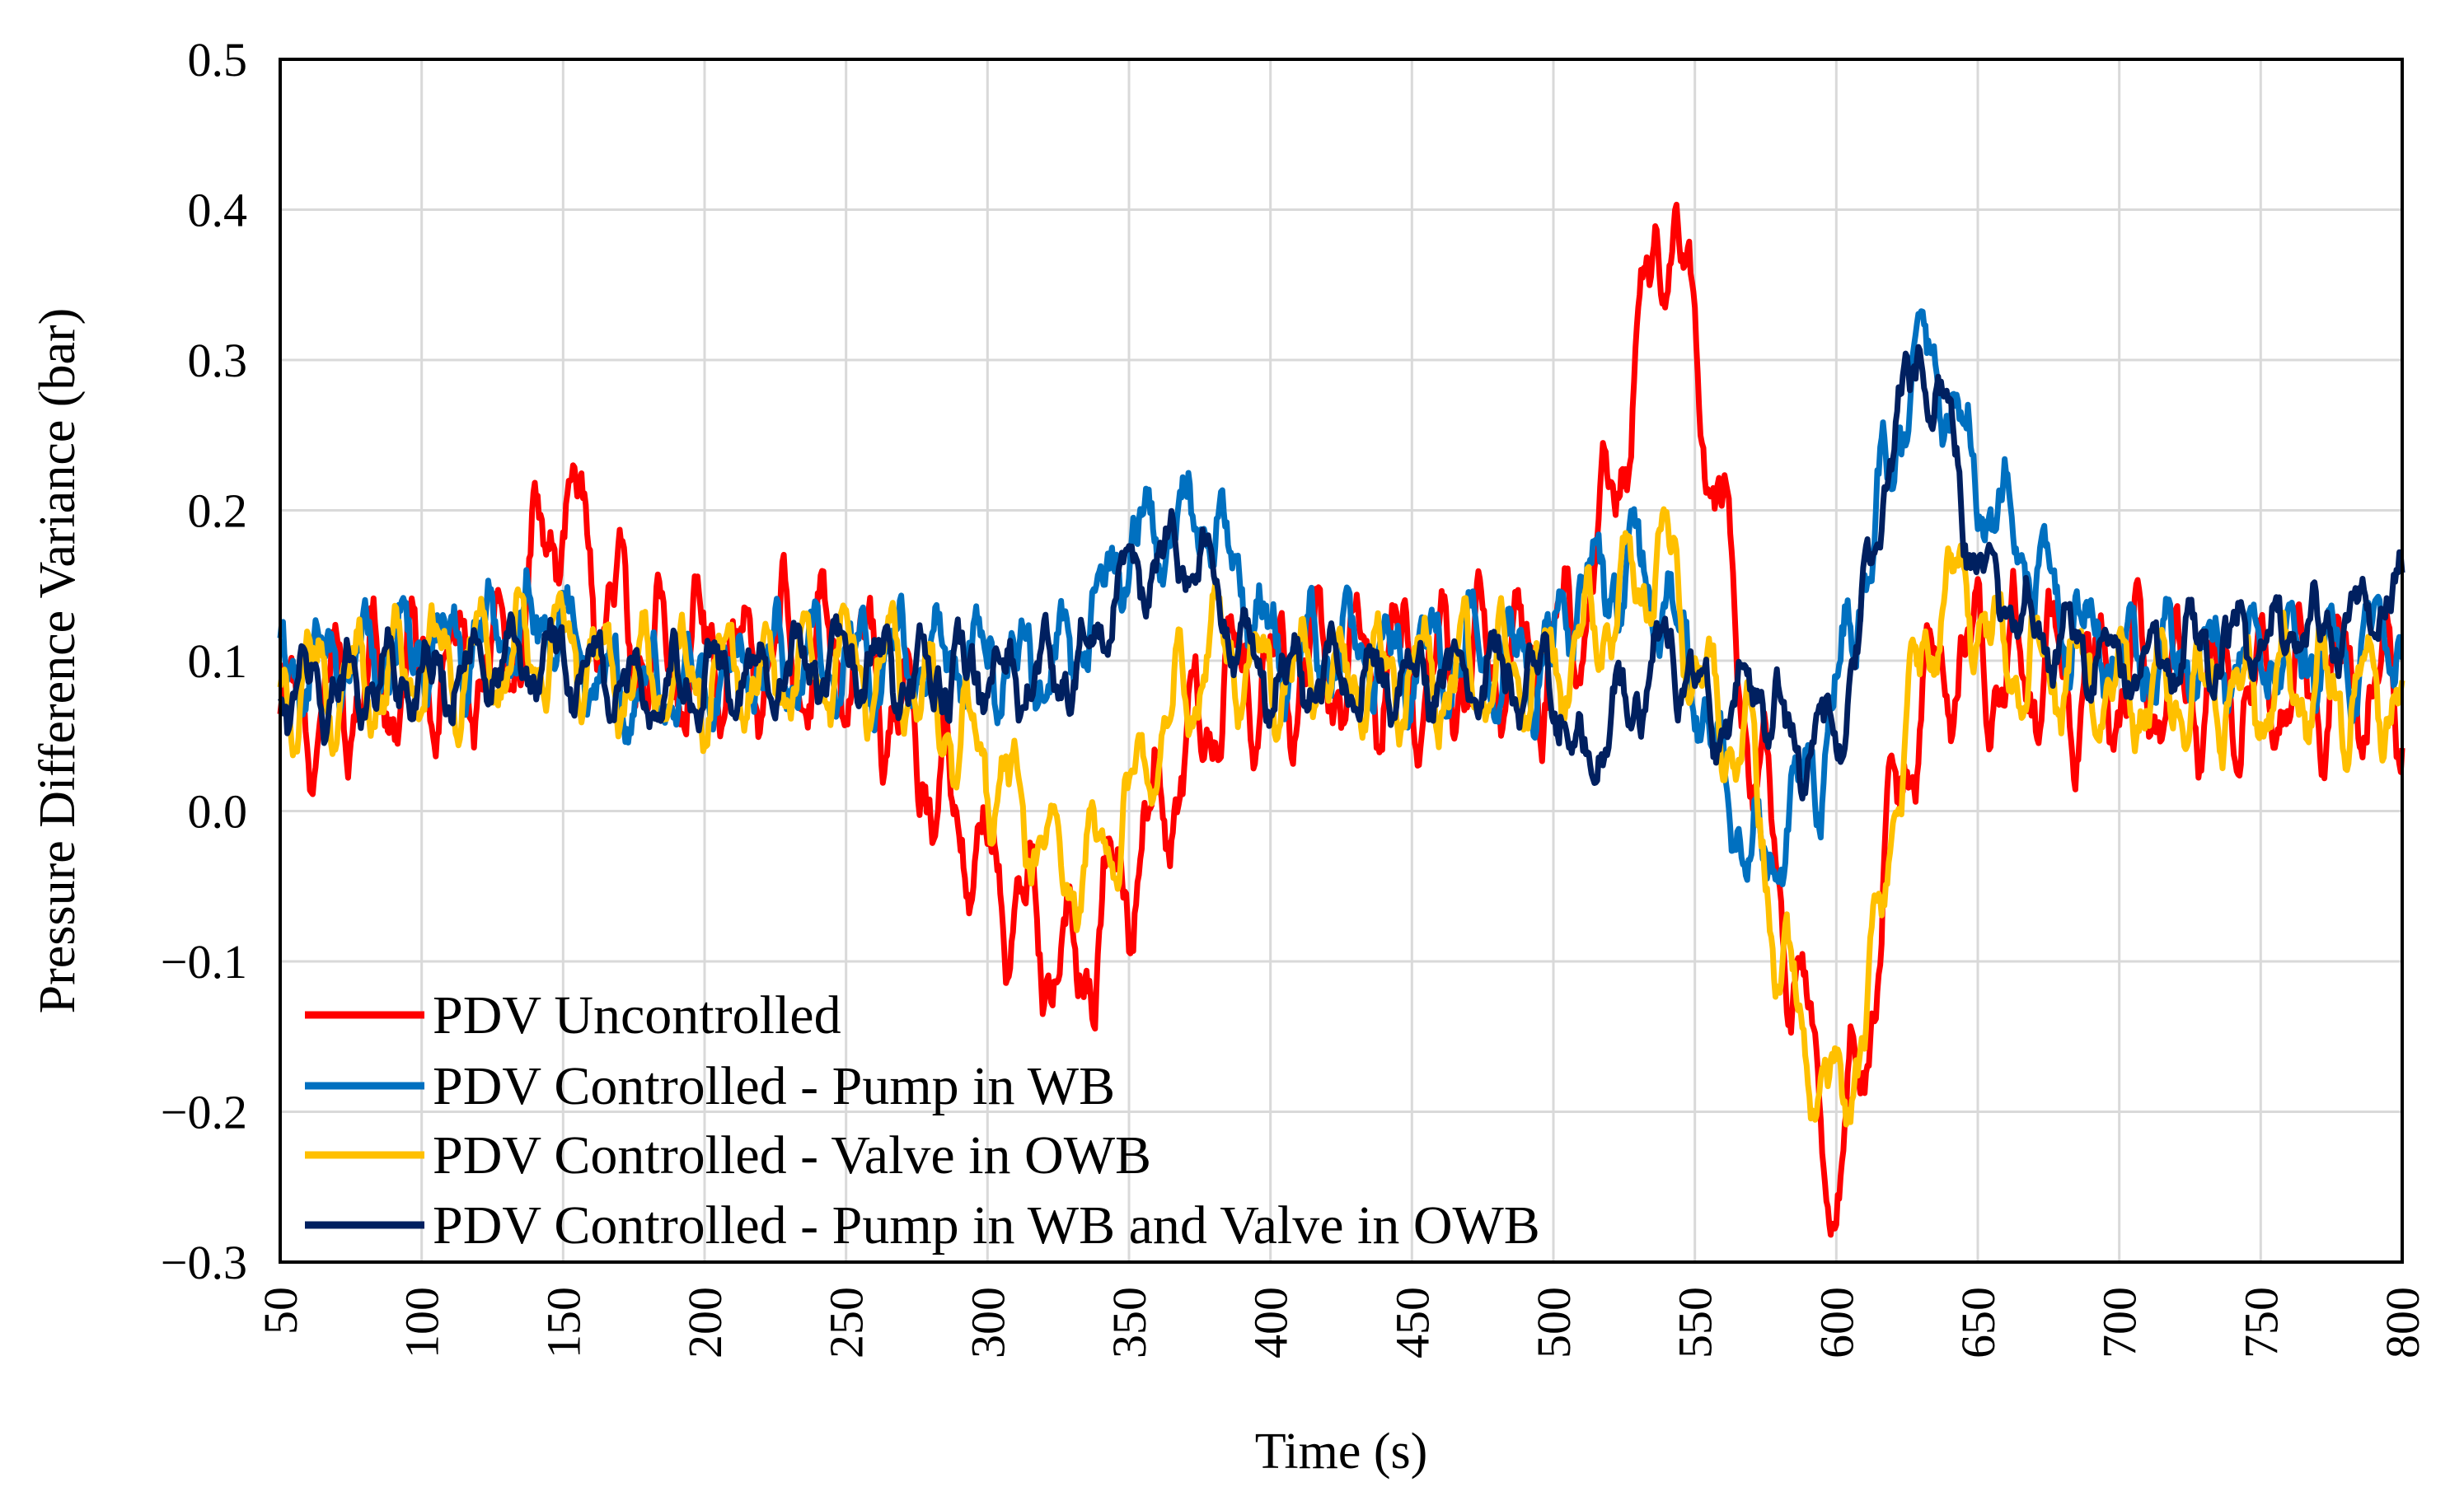 This screenshot has width=2464, height=1487. Describe the element at coordinates (58, 661) in the screenshot. I see `y-axis-title: Pressure Difference Variance (bar)` at that location.